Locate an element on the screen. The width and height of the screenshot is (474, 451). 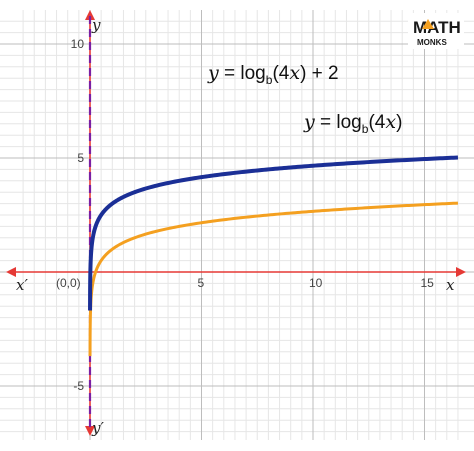
math-monks-logo: MATH MONKS is located at coordinates (436, 31).